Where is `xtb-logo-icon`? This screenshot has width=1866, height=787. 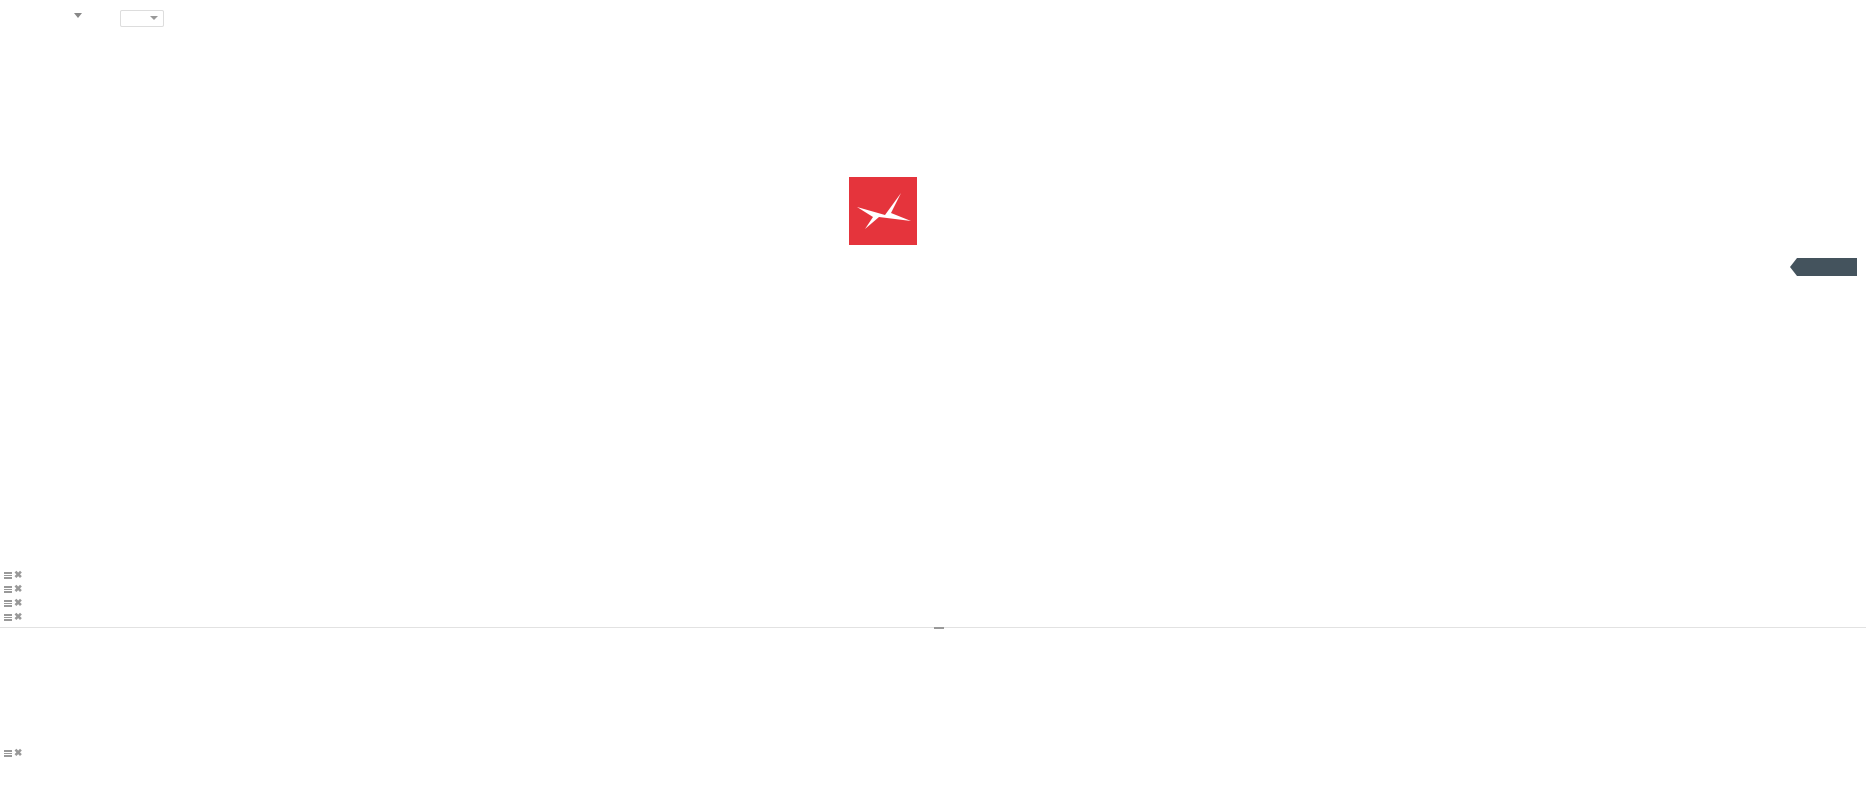
xtb-logo-icon is located at coordinates (883, 211).